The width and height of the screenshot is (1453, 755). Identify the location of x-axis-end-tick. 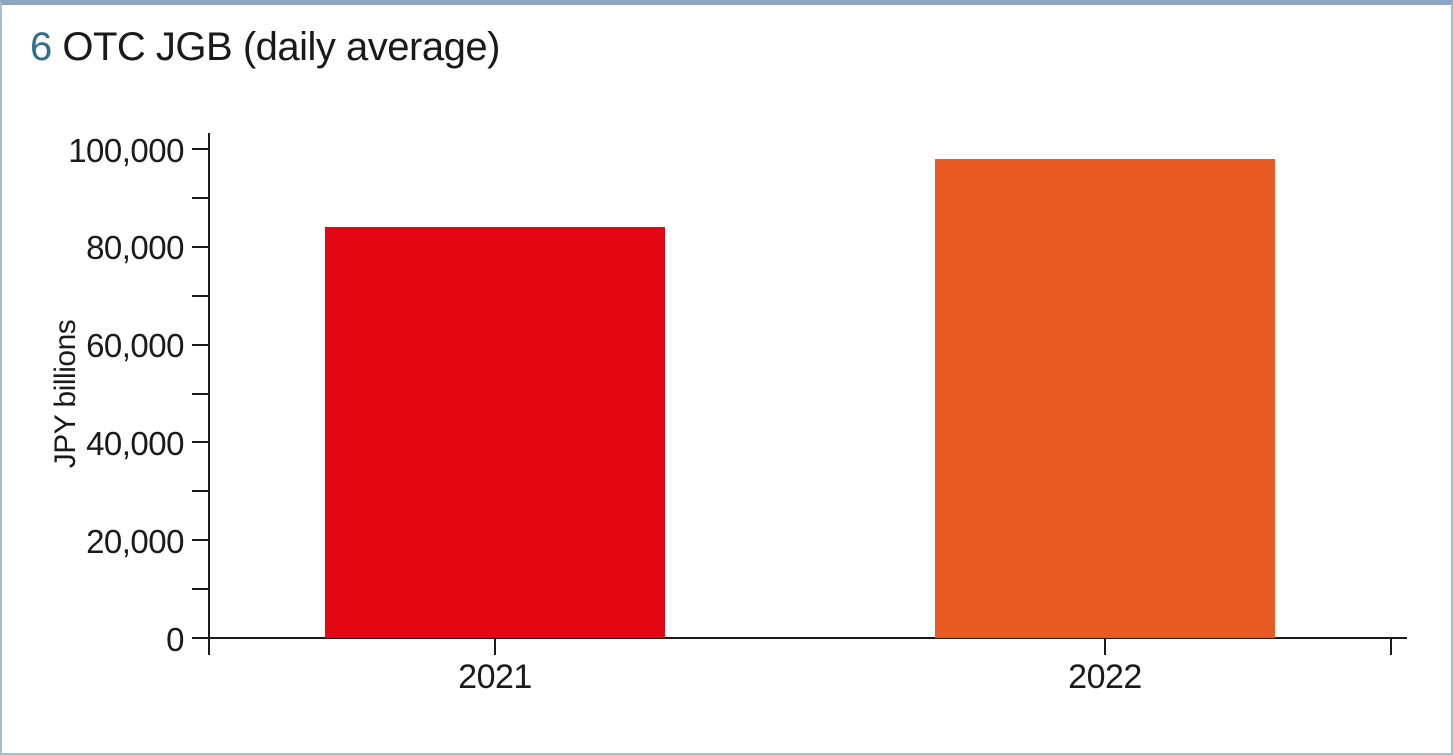
(1391, 646).